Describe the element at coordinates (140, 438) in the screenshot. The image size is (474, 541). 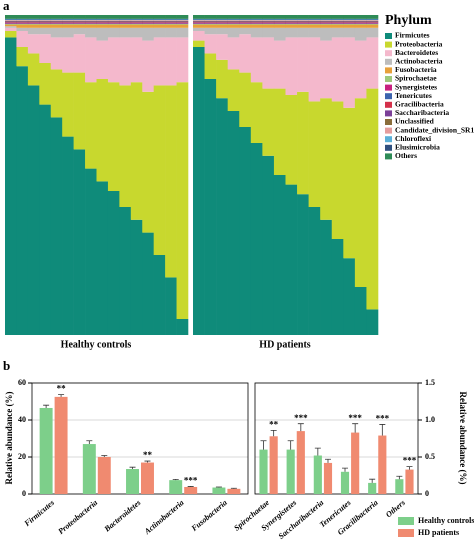
I see `plot-frame` at that location.